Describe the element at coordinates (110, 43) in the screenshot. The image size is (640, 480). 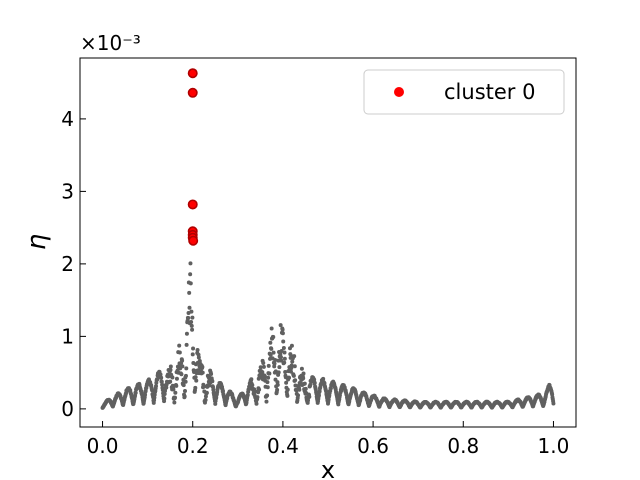
I see `y-axis-scale-label: ×10⁻³` at that location.